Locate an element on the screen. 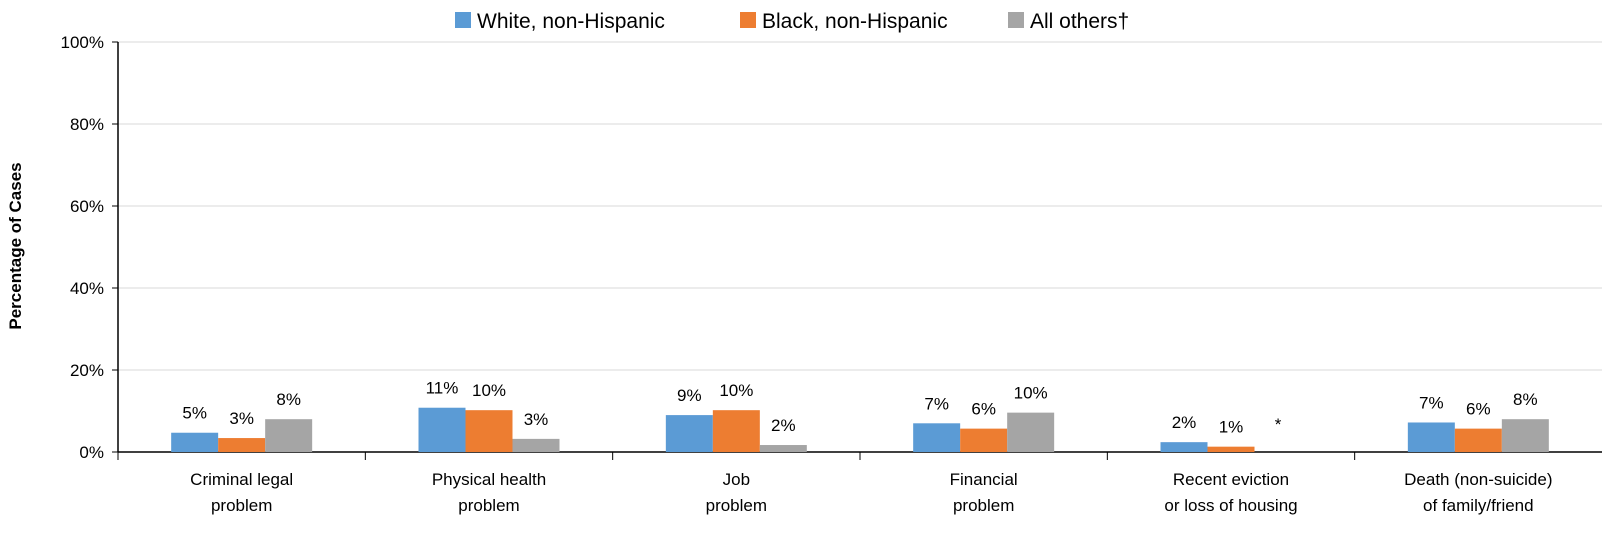 The image size is (1602, 534). x-tick-label: Death (non-suicide) of family/friend is located at coordinates (1478, 492).